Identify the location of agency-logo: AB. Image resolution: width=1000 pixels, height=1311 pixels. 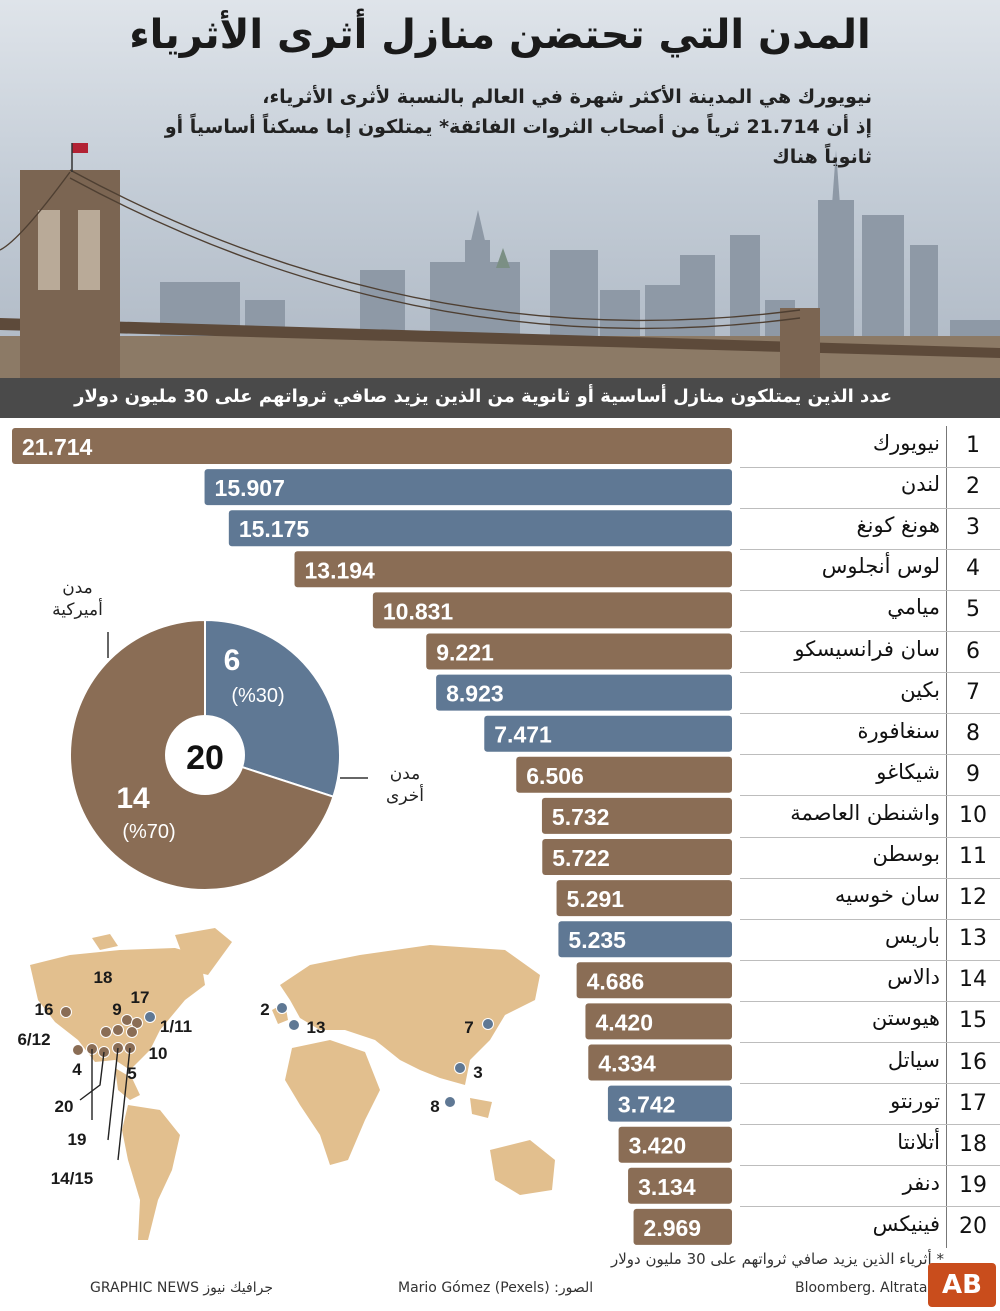
(962, 1285).